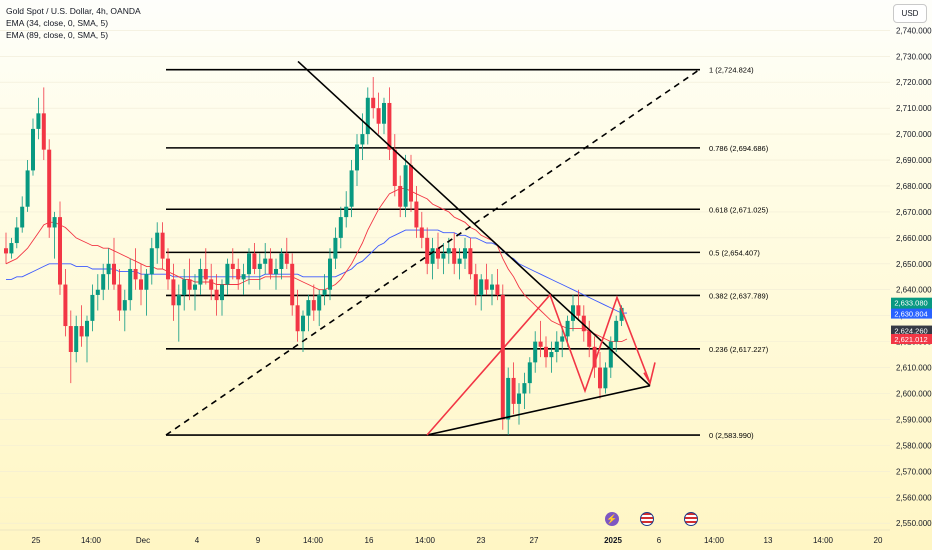 This screenshot has height=550, width=932. I want to click on projection-arrowhead, so click(649, 374).